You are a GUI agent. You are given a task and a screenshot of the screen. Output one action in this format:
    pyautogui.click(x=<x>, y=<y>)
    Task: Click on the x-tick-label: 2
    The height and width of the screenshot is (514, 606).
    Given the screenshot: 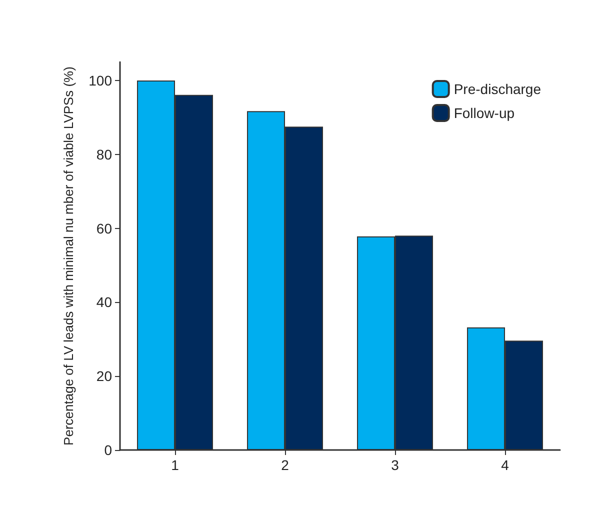 What is the action you would take?
    pyautogui.click(x=285, y=465)
    